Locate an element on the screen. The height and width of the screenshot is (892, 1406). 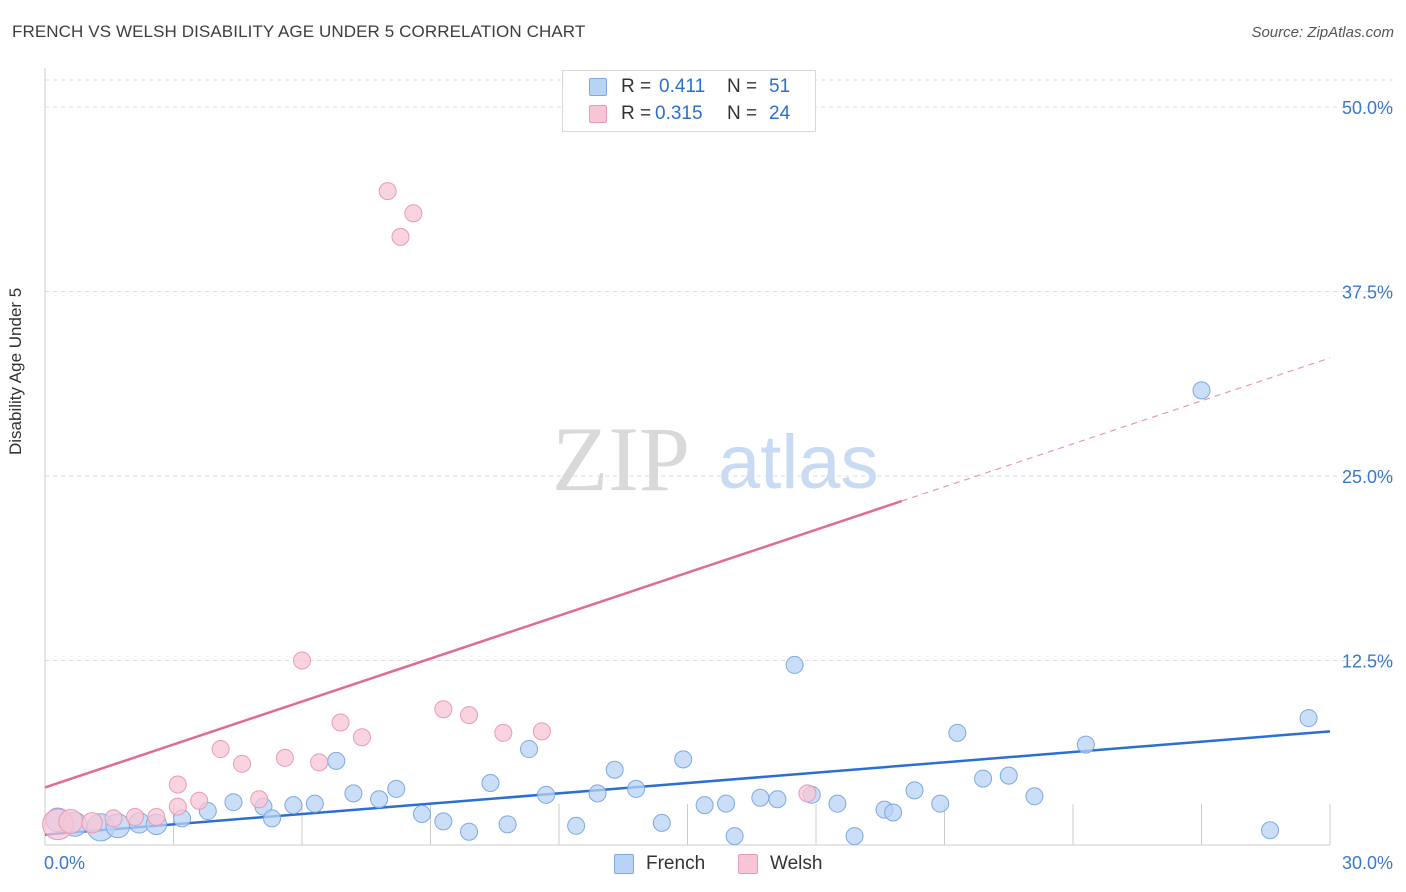
y-tick-label: 12.5% is located at coordinates (1367, 662).